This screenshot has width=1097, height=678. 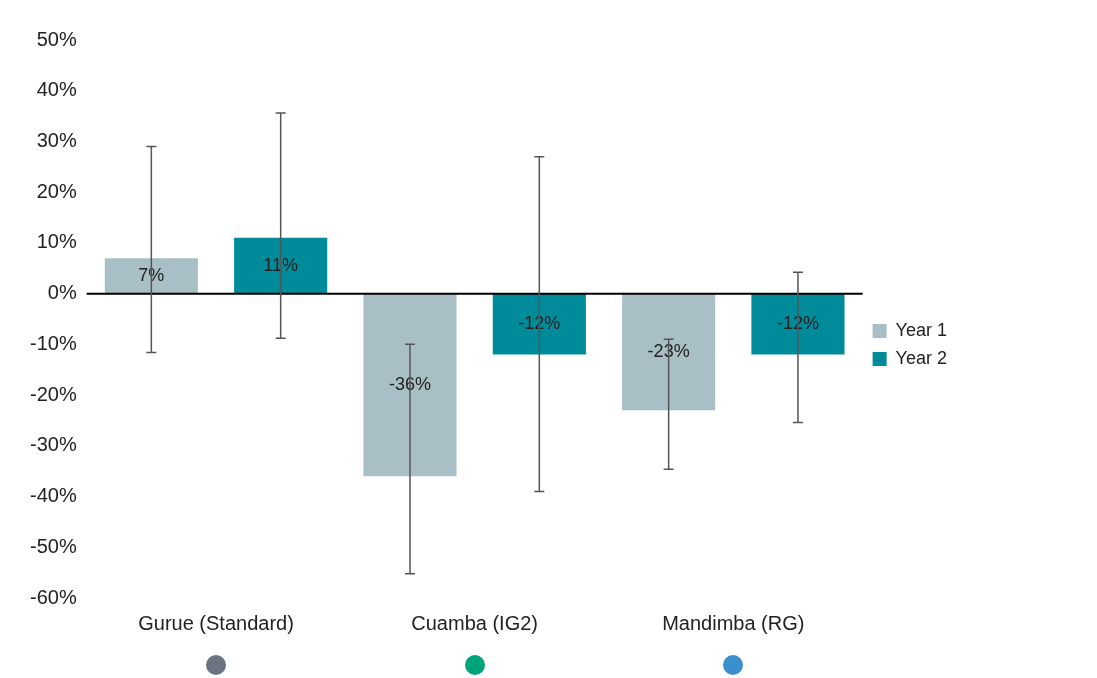 I want to click on data-label: -36%, so click(x=410, y=383).